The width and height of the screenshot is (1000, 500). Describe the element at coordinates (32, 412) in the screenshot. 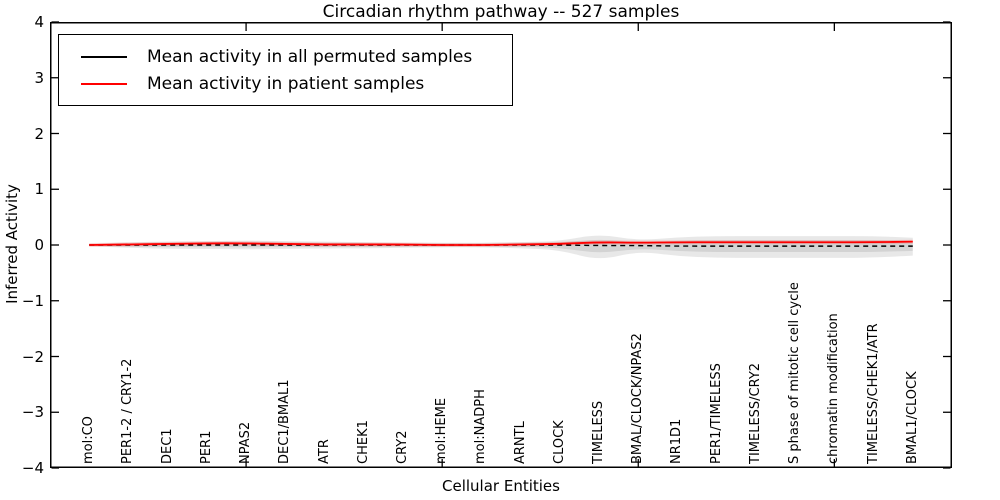

I see `y-tick-label: −3` at that location.